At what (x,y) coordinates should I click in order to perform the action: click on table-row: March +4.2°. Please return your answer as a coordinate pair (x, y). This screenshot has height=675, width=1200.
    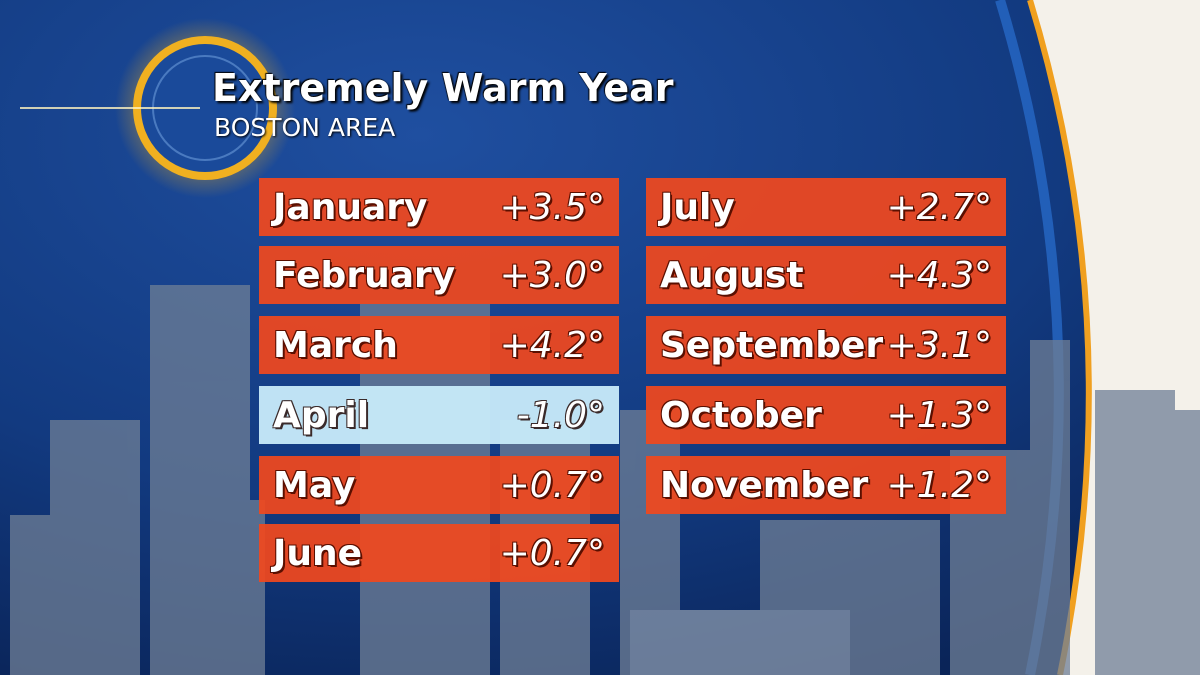
    Looking at the image, I should click on (439, 345).